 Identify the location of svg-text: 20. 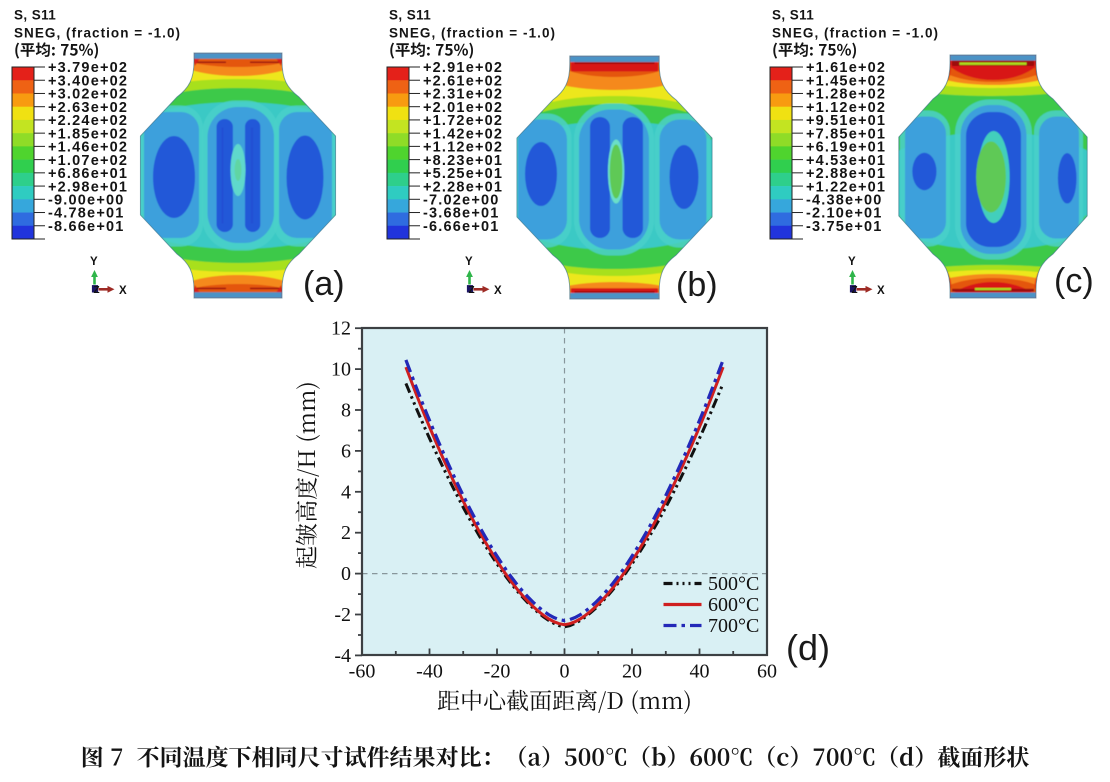
(632, 672).